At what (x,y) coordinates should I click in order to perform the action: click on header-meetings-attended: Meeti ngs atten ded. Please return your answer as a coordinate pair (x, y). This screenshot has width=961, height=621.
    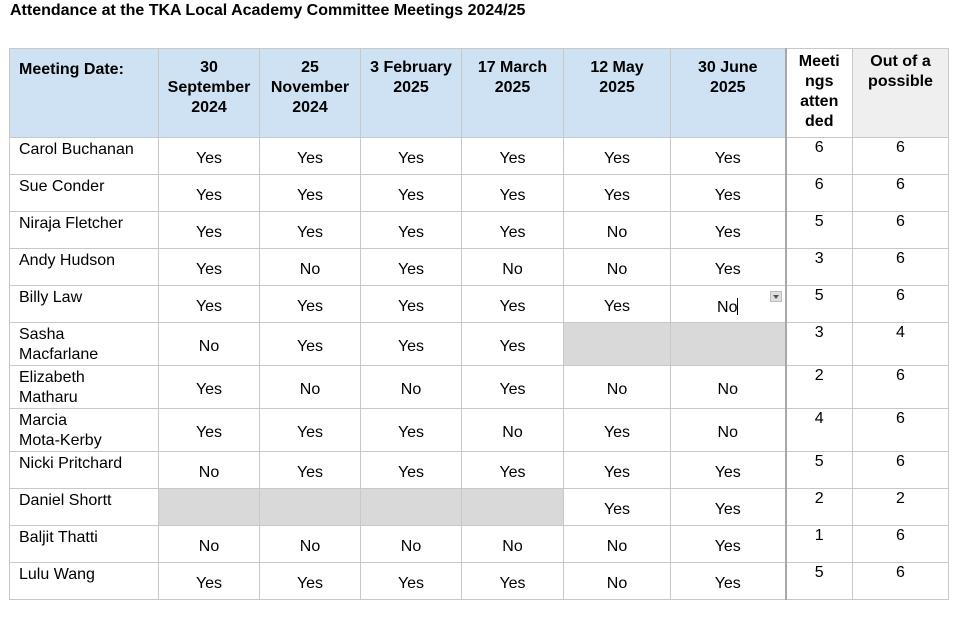
    Looking at the image, I should click on (818, 93).